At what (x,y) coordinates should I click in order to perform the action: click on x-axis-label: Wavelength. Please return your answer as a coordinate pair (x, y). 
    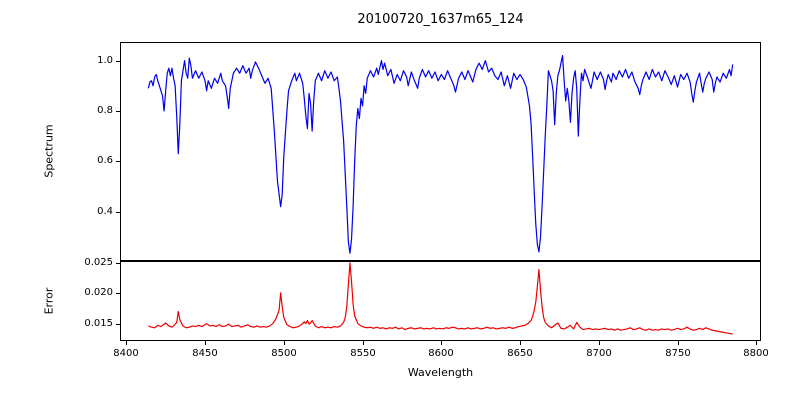
    Looking at the image, I should click on (440, 372).